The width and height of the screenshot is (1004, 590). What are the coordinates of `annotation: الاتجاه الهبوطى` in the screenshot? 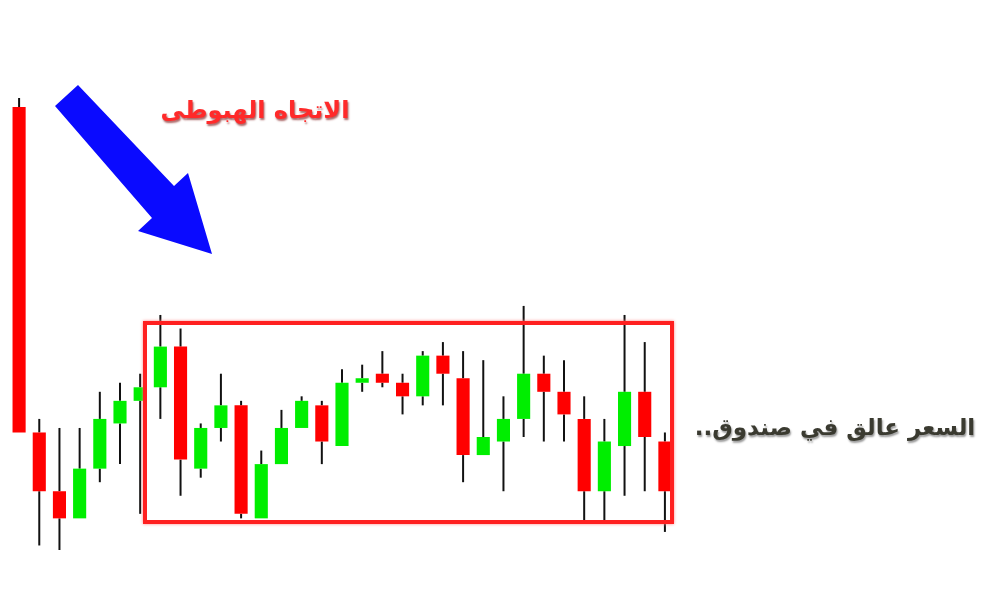 It's located at (255, 110).